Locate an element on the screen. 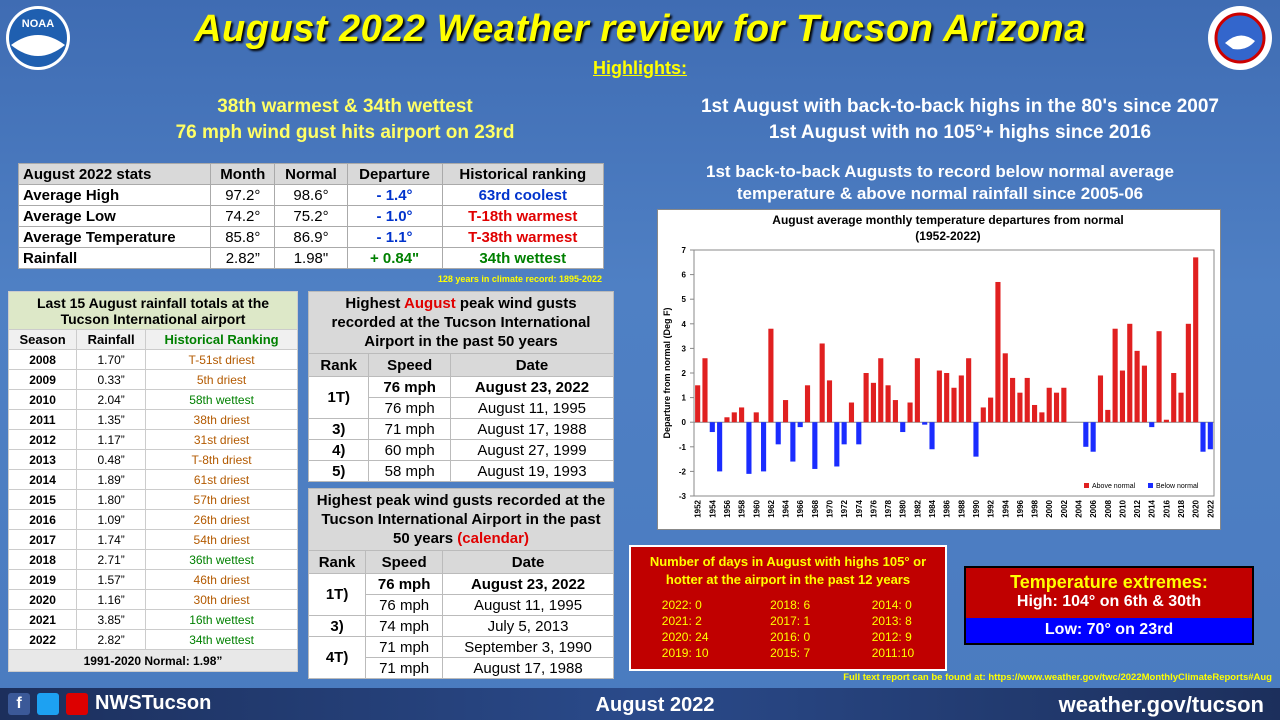 The width and height of the screenshot is (1280, 720). y-tick-label: -3 is located at coordinates (683, 496).